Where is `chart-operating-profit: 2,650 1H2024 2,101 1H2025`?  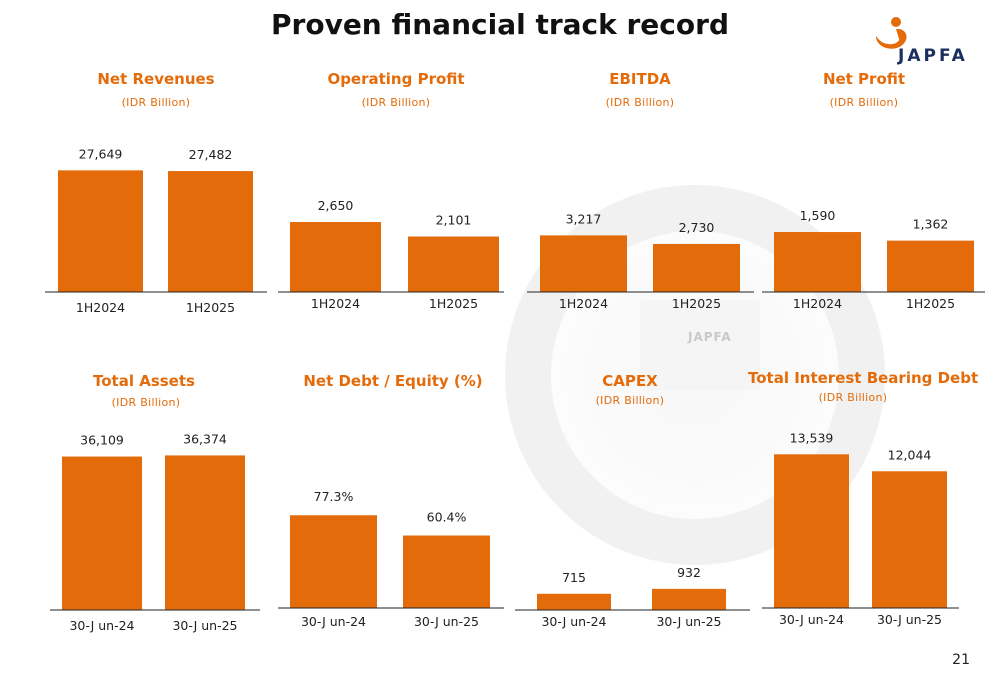
chart-operating-profit: 2,650 1H2024 2,101 1H2025 is located at coordinates (391, 254).